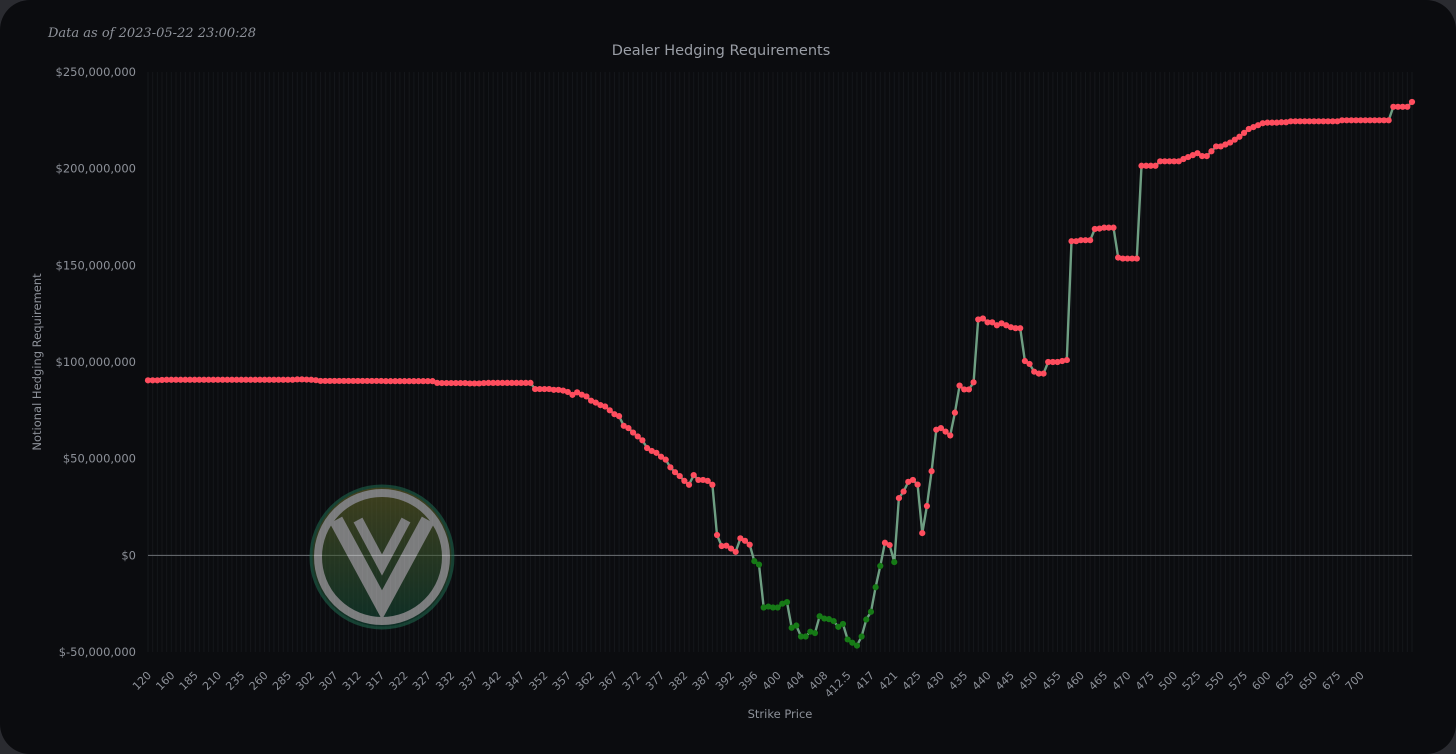 The width and height of the screenshot is (1456, 754). I want to click on y-tick-label: $250,000,000, so click(96, 72).